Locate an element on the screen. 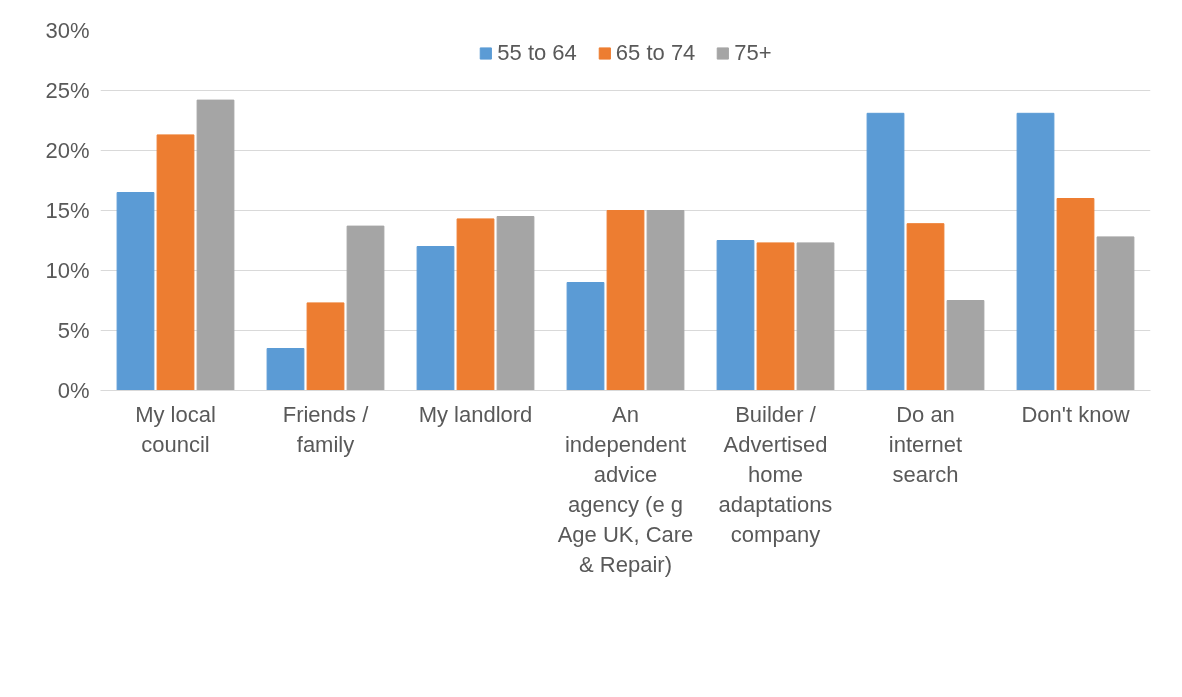 The height and width of the screenshot is (697, 1182). x-tick-label: My landlord is located at coordinates (475, 414).